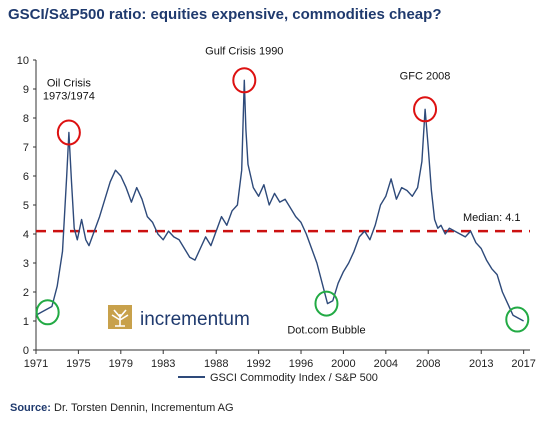  Describe the element at coordinates (23, 61) in the screenshot. I see `y-tick-label: 10` at that location.